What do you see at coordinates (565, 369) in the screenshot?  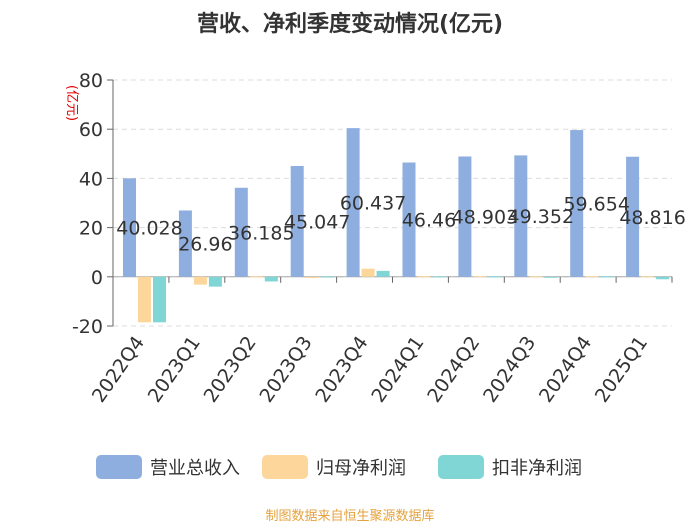 I see `x-tick-label: 2024Q4` at bounding box center [565, 369].